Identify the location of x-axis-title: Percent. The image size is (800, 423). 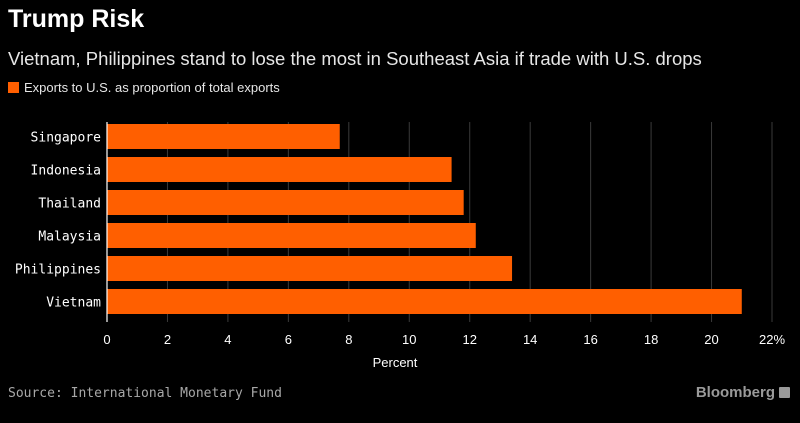
(395, 362).